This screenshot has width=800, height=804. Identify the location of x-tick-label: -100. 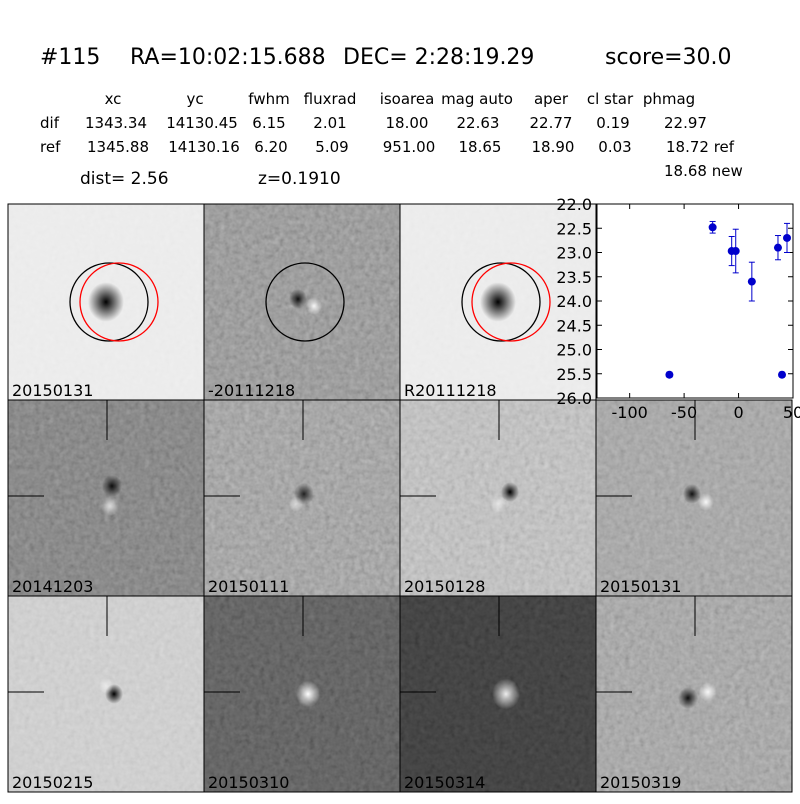
(630, 412).